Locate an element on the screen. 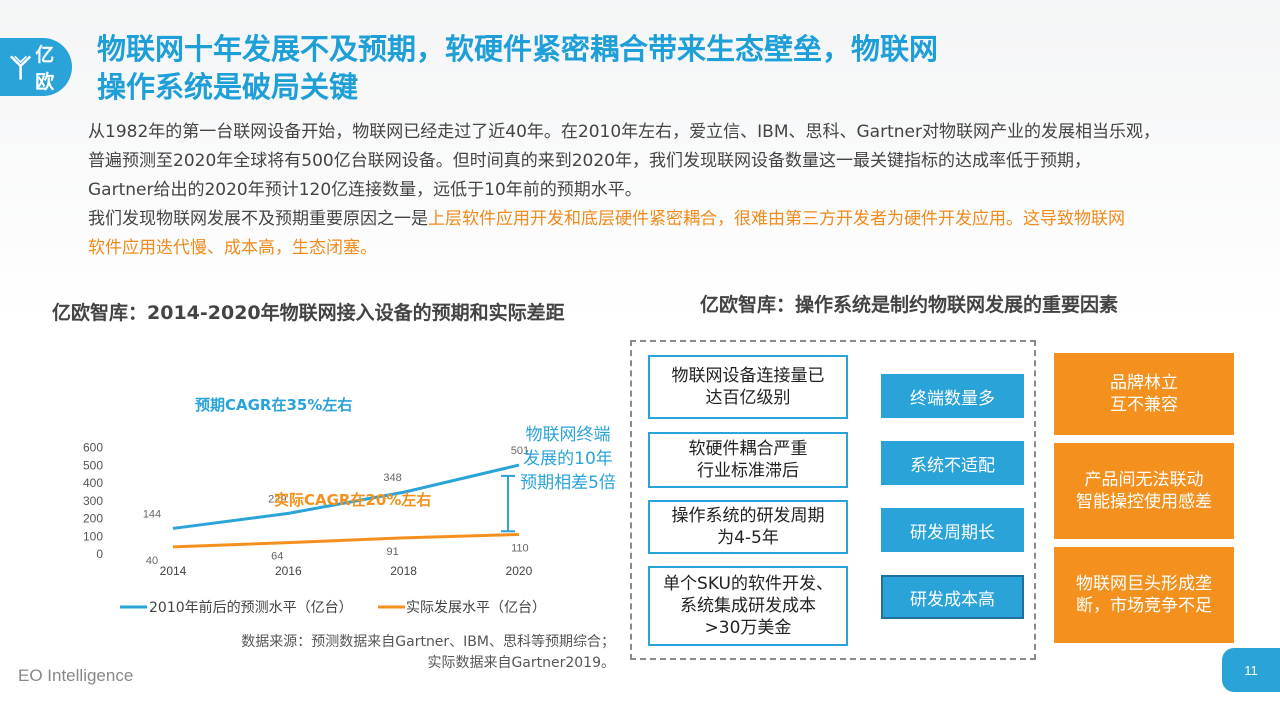 This screenshot has height=720, width=1280. page-title-line: 物联网十年发展不及预期，软硬件紧密耦合带来生态壁垒，物联网 is located at coordinates (518, 49).